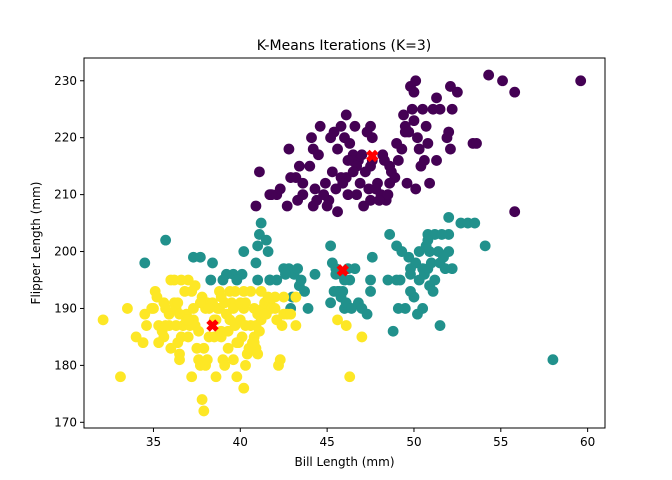 The image size is (672, 480). What do you see at coordinates (65, 81) in the screenshot?
I see `y-tick-label: 230` at bounding box center [65, 81].